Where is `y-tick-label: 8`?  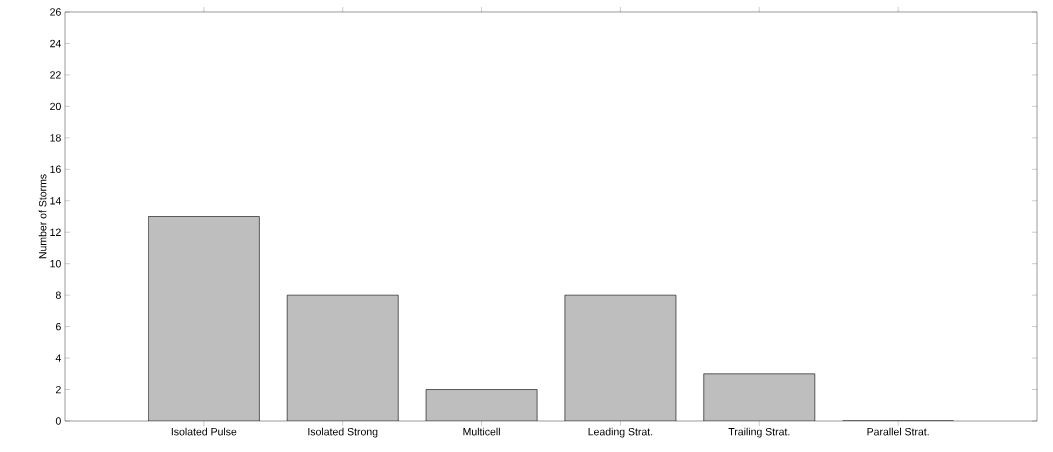 y-tick-label: 8 is located at coordinates (58, 295).